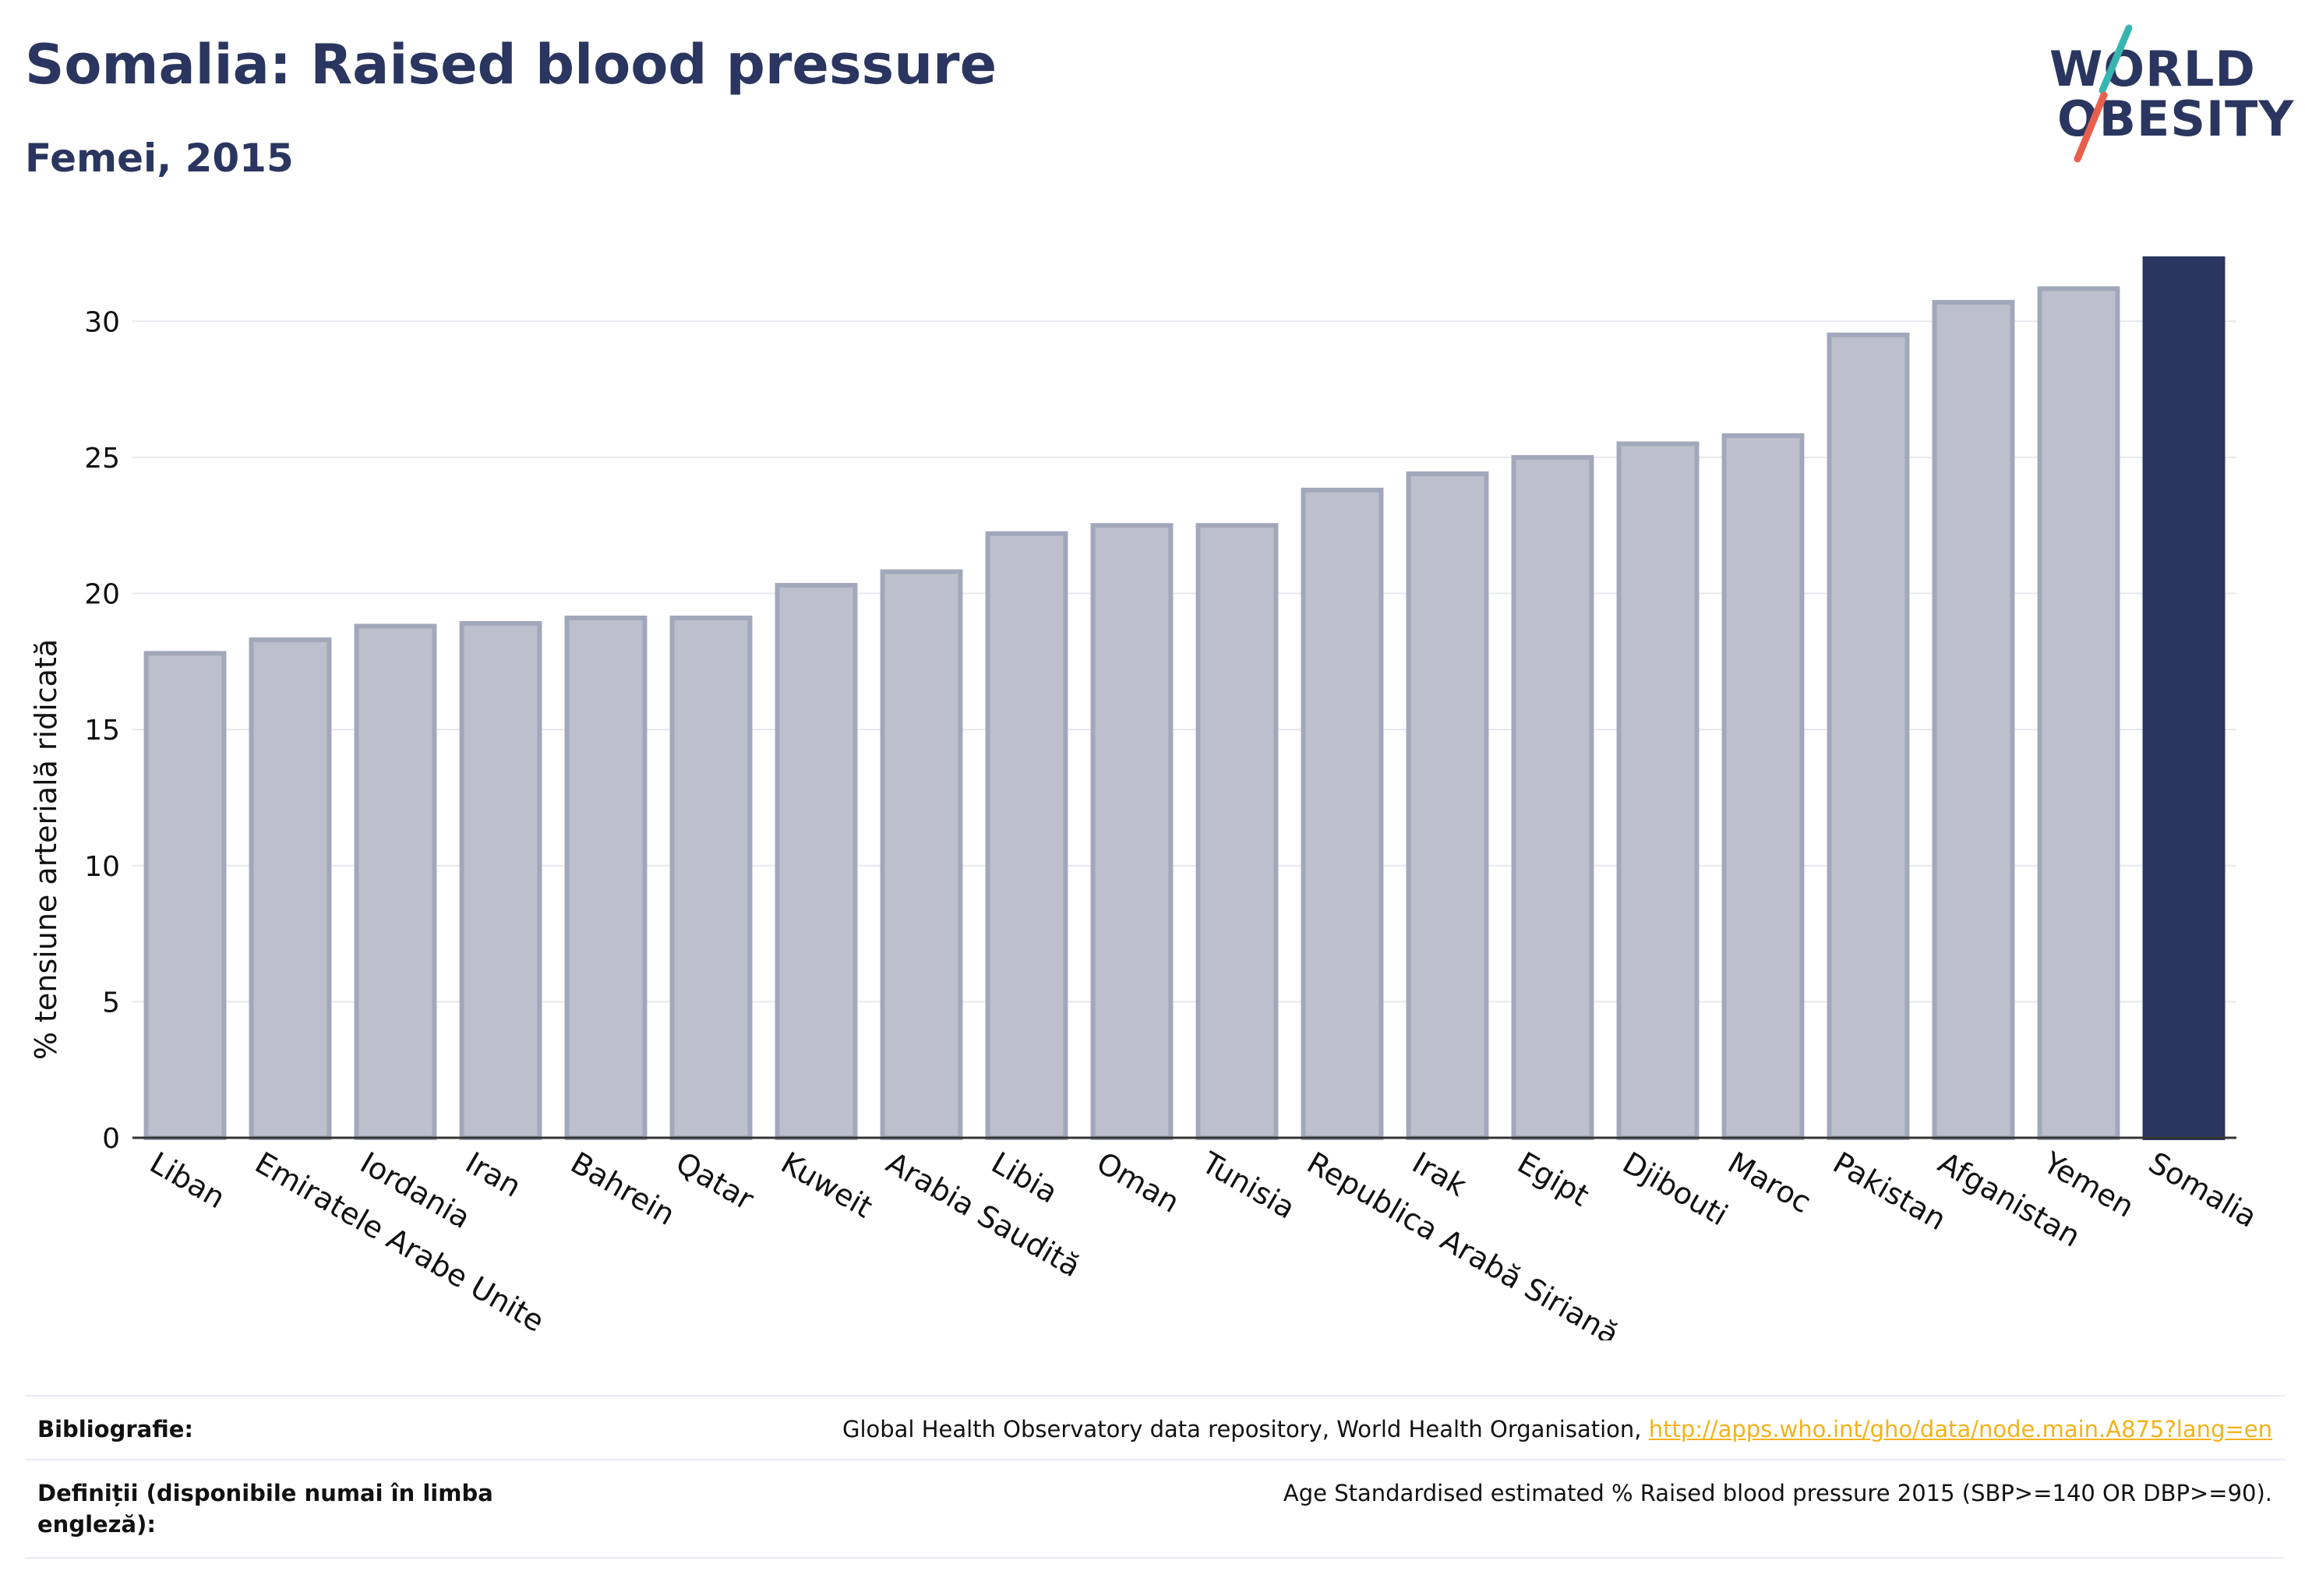 The image size is (2305, 1596). What do you see at coordinates (1439, 1174) in the screenshot?
I see `x-tick-label: Irak` at bounding box center [1439, 1174].